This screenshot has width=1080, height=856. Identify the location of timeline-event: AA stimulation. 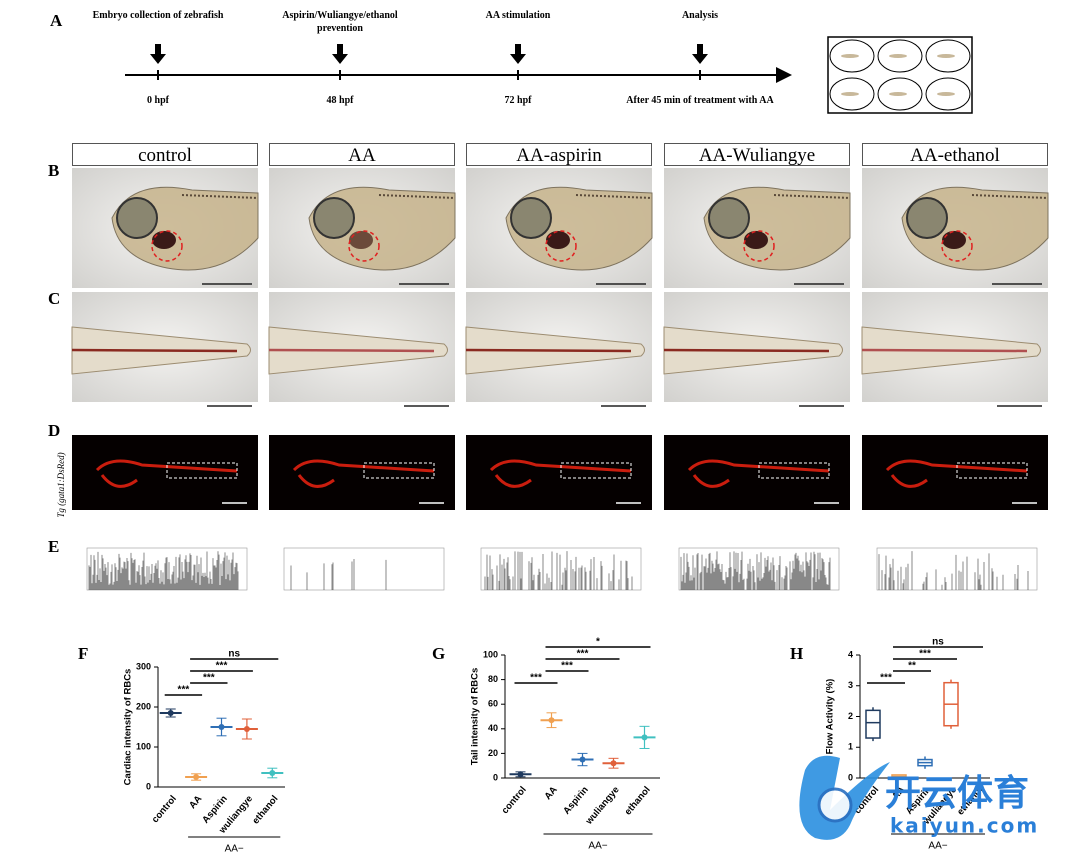
(518, 15).